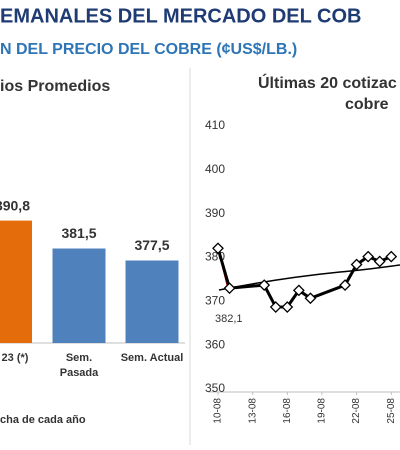 The height and width of the screenshot is (450, 400). Describe the element at coordinates (215, 213) in the screenshot. I see `y-tick-label: 390` at that location.